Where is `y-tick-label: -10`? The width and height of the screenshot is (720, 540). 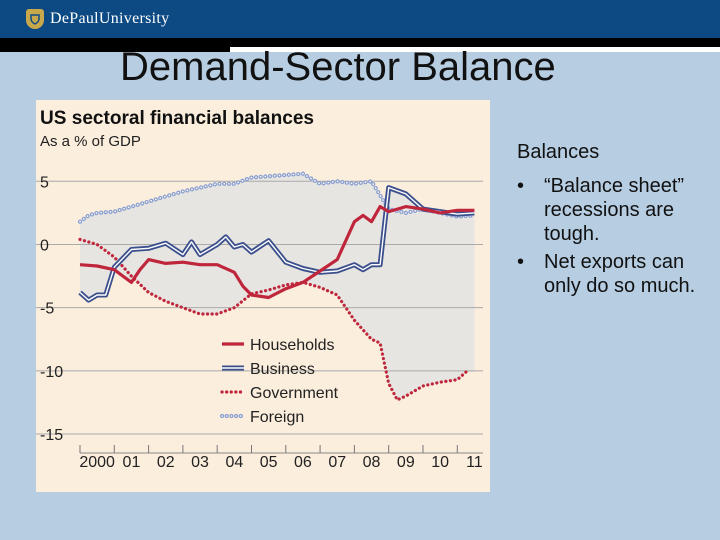 y-tick-label: -10 is located at coordinates (51, 372).